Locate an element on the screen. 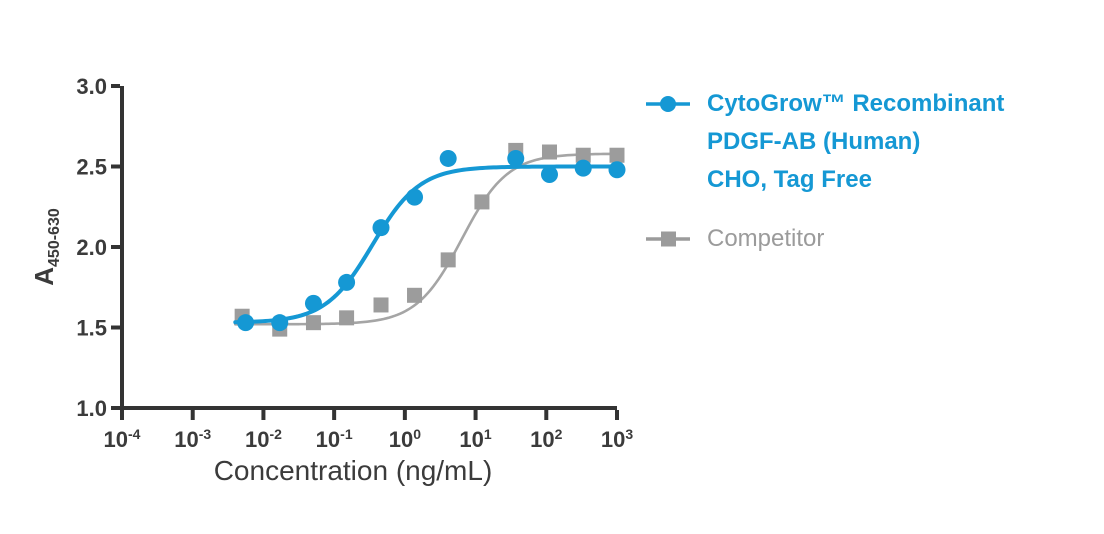 The height and width of the screenshot is (534, 1104). svg-text: 10⁻³ is located at coordinates (192, 439).